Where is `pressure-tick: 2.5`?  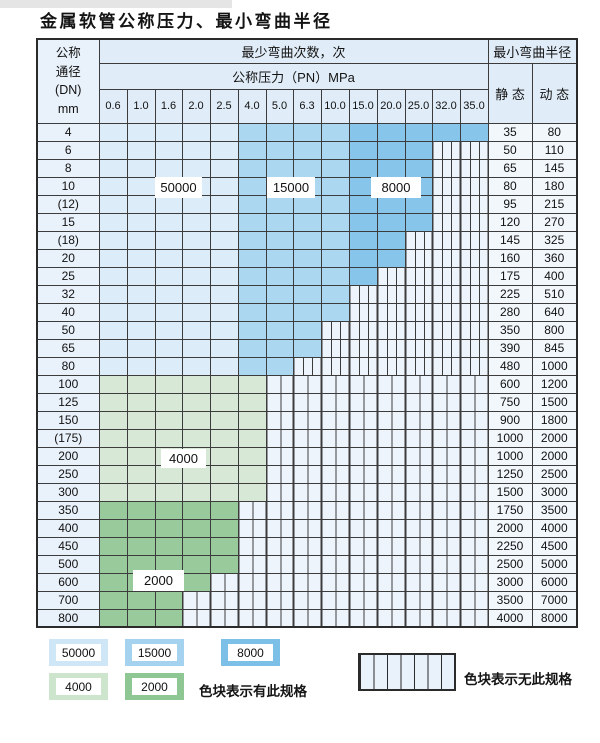
pressure-tick: 2.5 is located at coordinates (224, 106).